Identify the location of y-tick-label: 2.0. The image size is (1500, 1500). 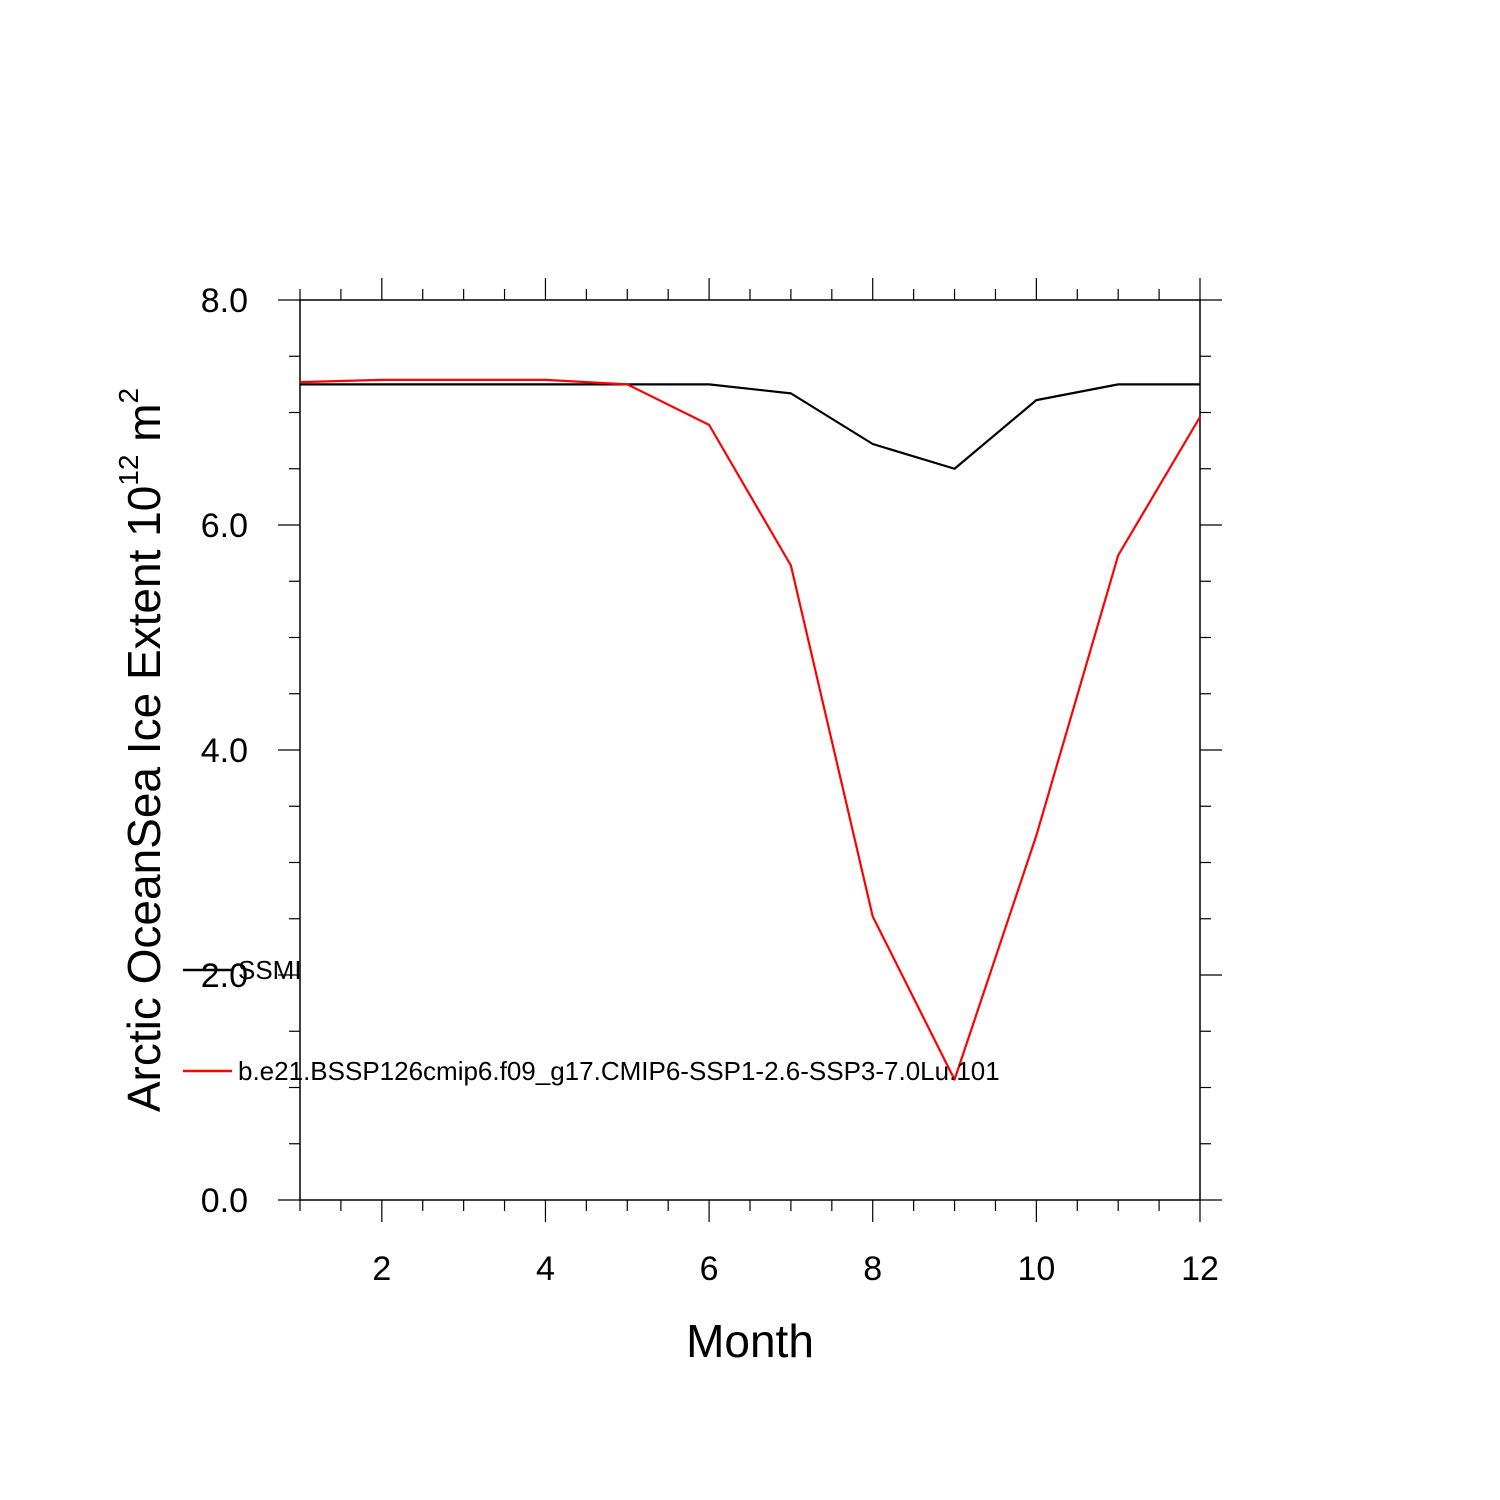
(224, 976).